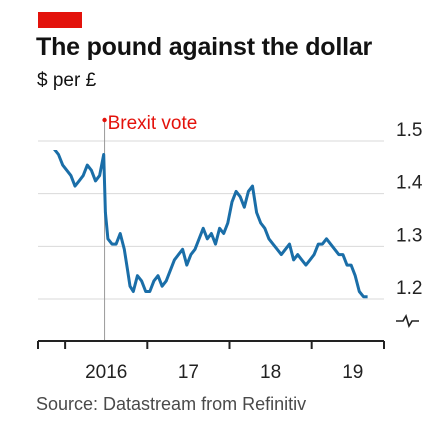 Image resolution: width=436 pixels, height=422 pixels. I want to click on x-tick-label: 2016, so click(106, 372).